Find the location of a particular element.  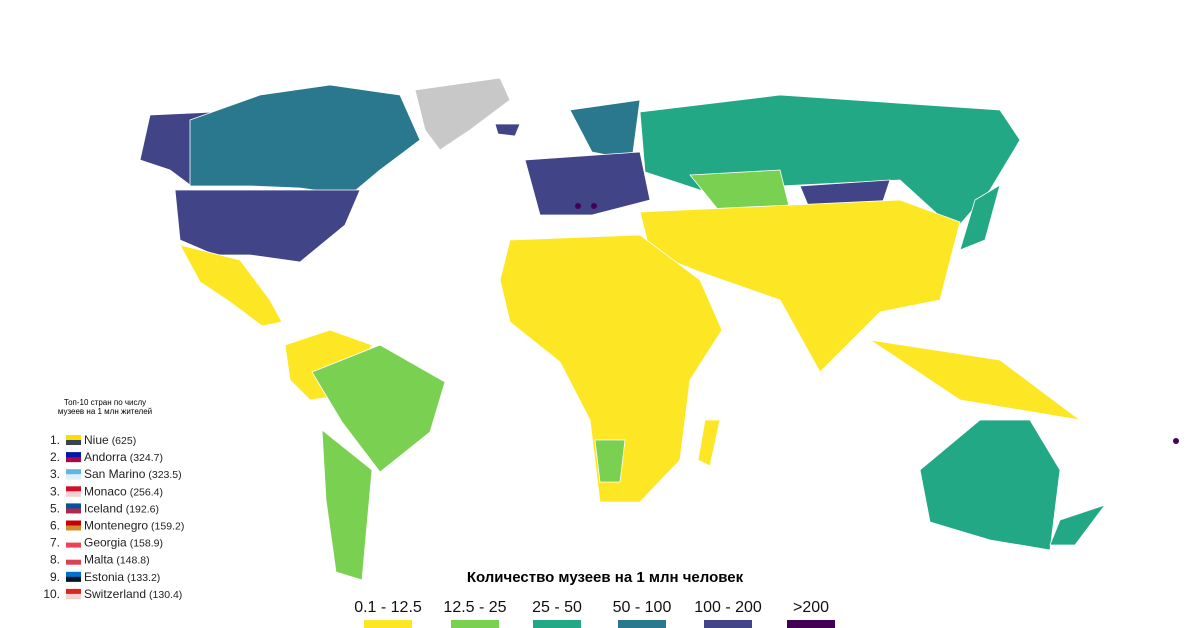

country-value: (192.6) is located at coordinates (142, 509).